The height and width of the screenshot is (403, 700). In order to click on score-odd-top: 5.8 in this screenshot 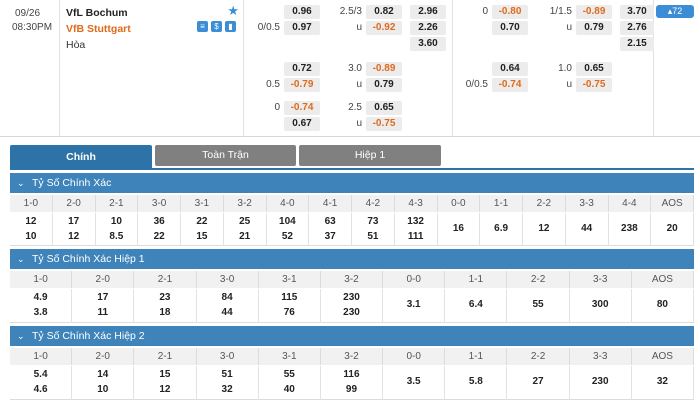, I will do `click(475, 381)`.